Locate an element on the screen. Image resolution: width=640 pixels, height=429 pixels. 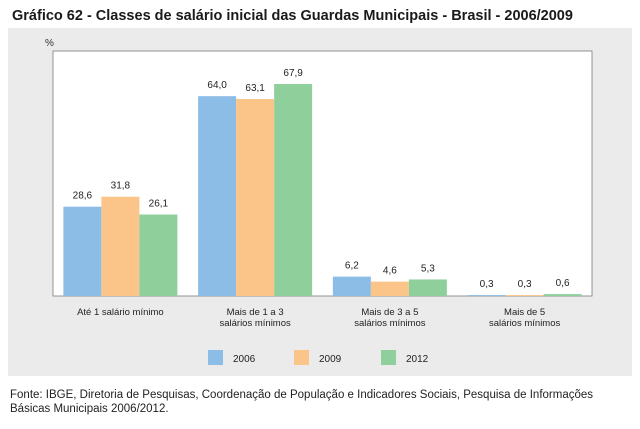
category-label: Mais de 3 a 5 is located at coordinates (389, 312).